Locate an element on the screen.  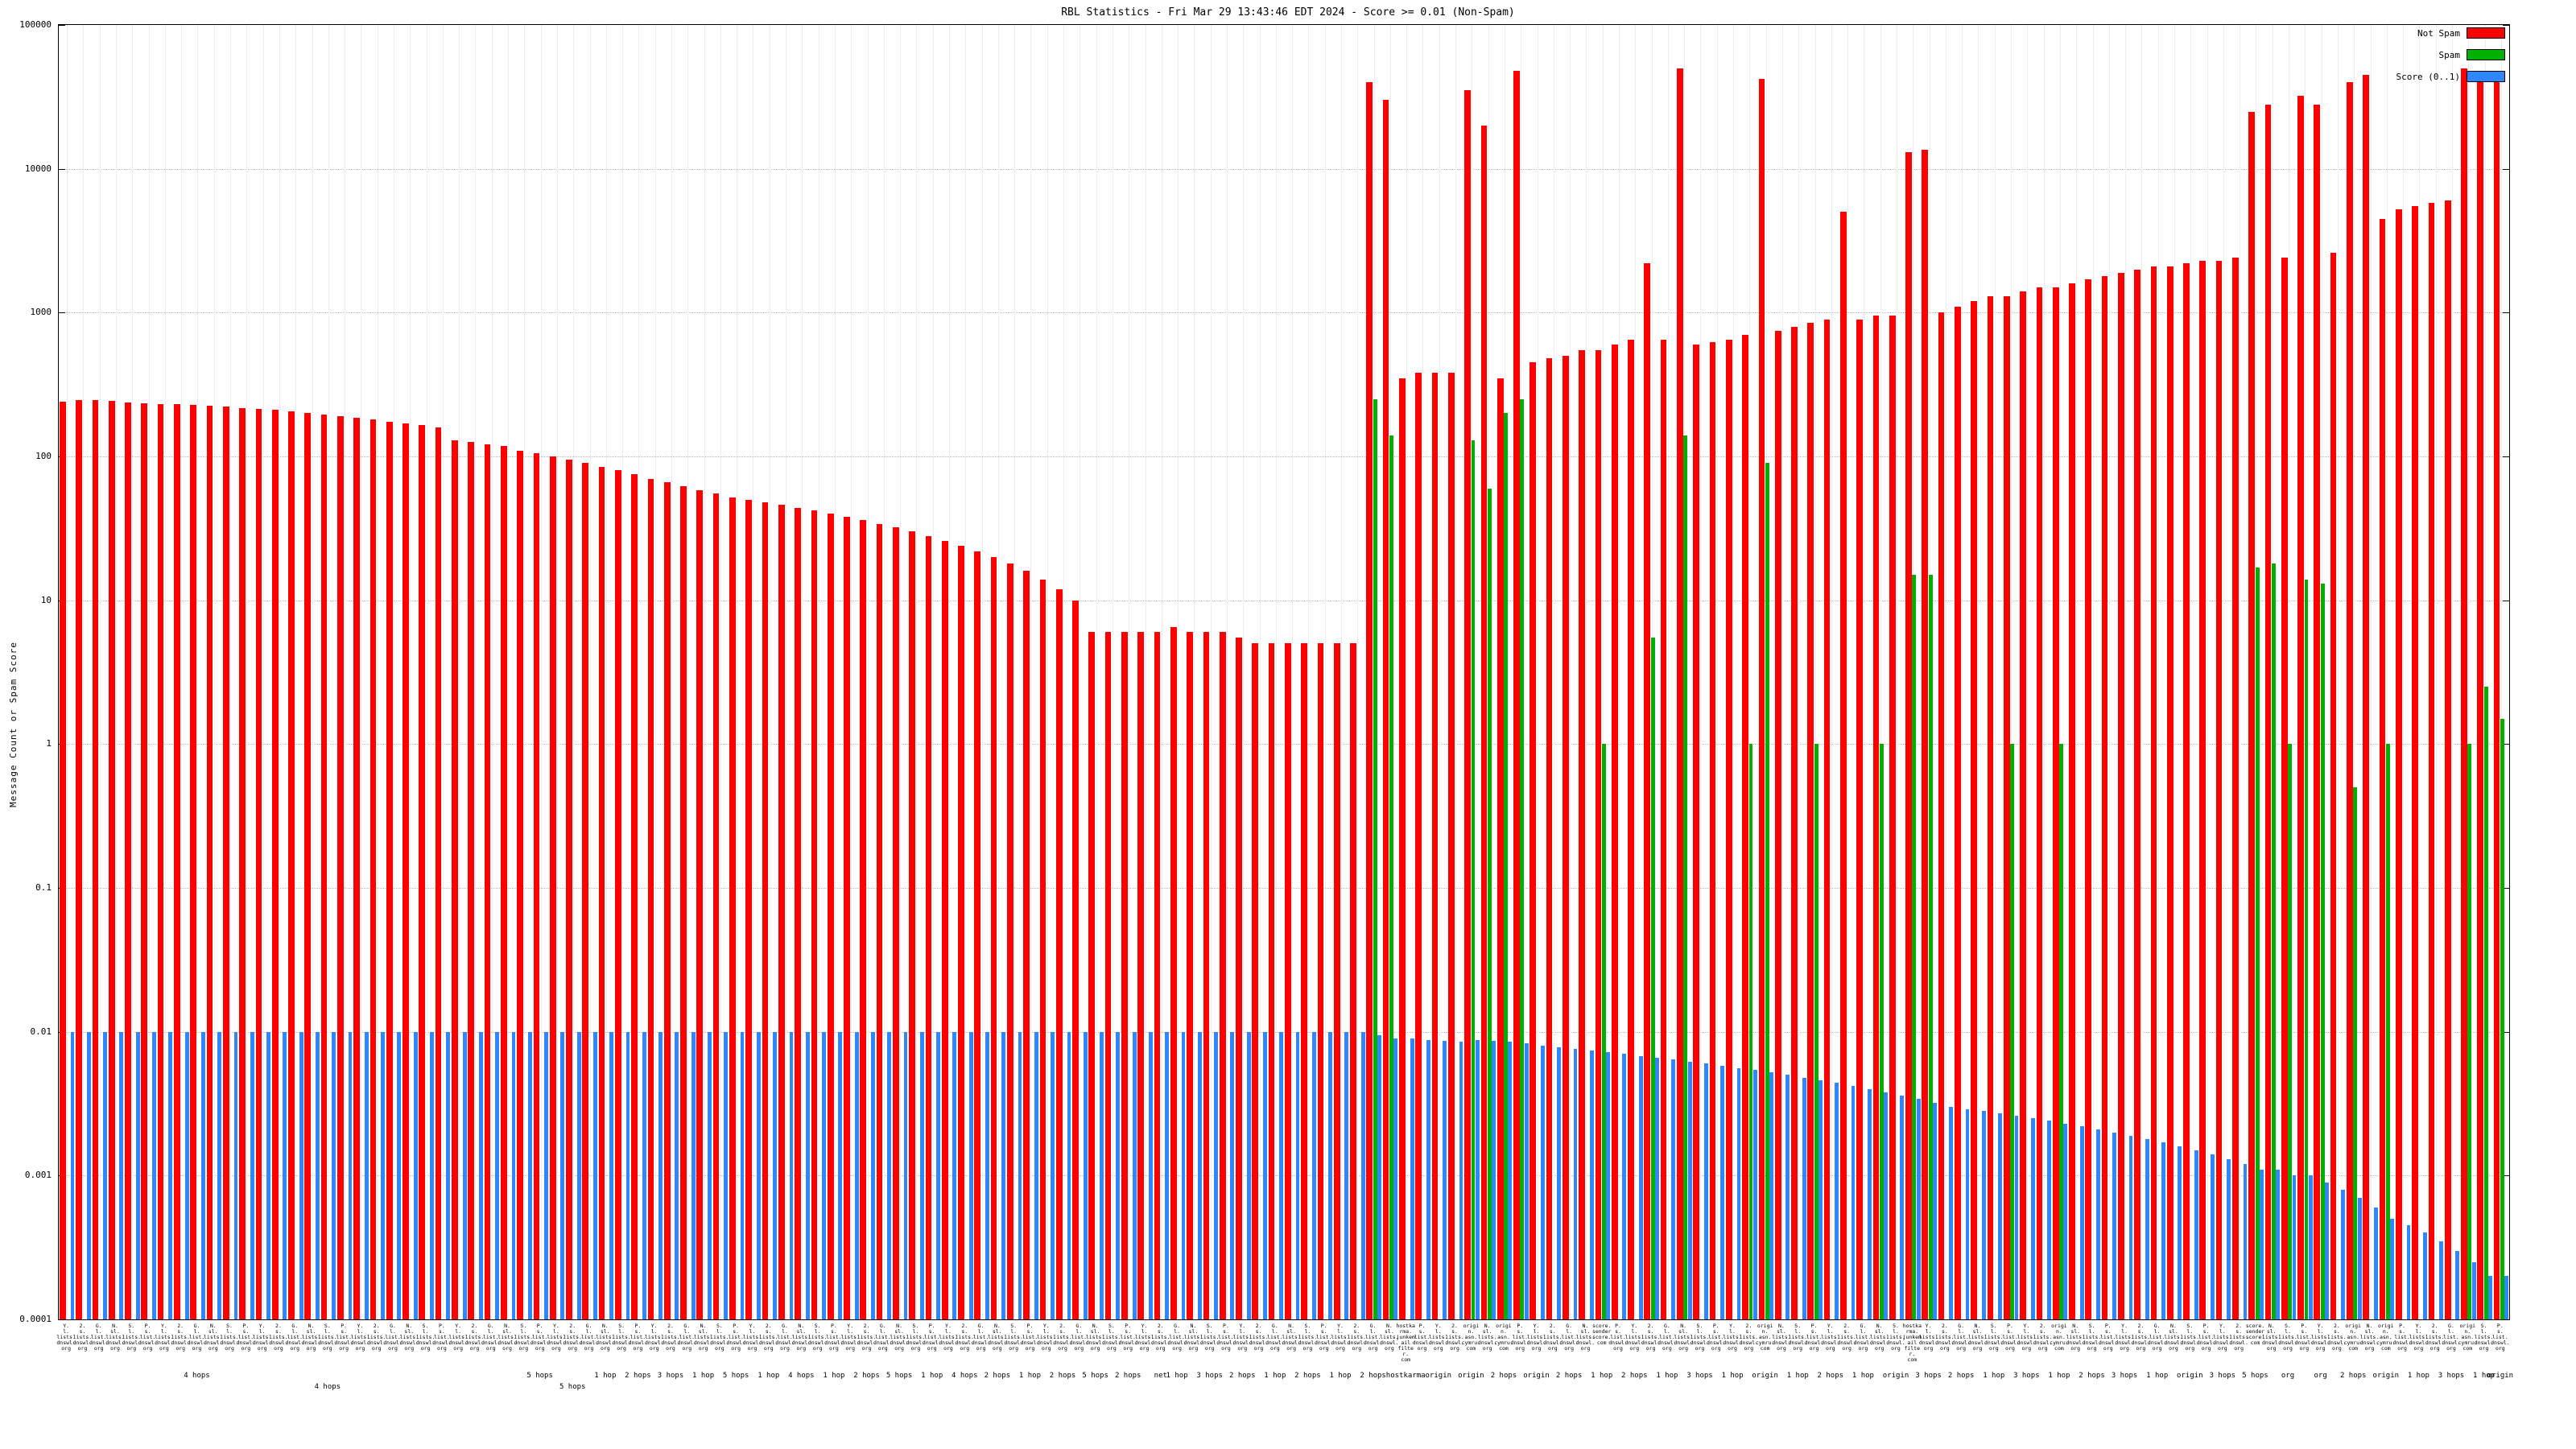
legend: Not Spam Spam Score (0..1) is located at coordinates (2450, 60).